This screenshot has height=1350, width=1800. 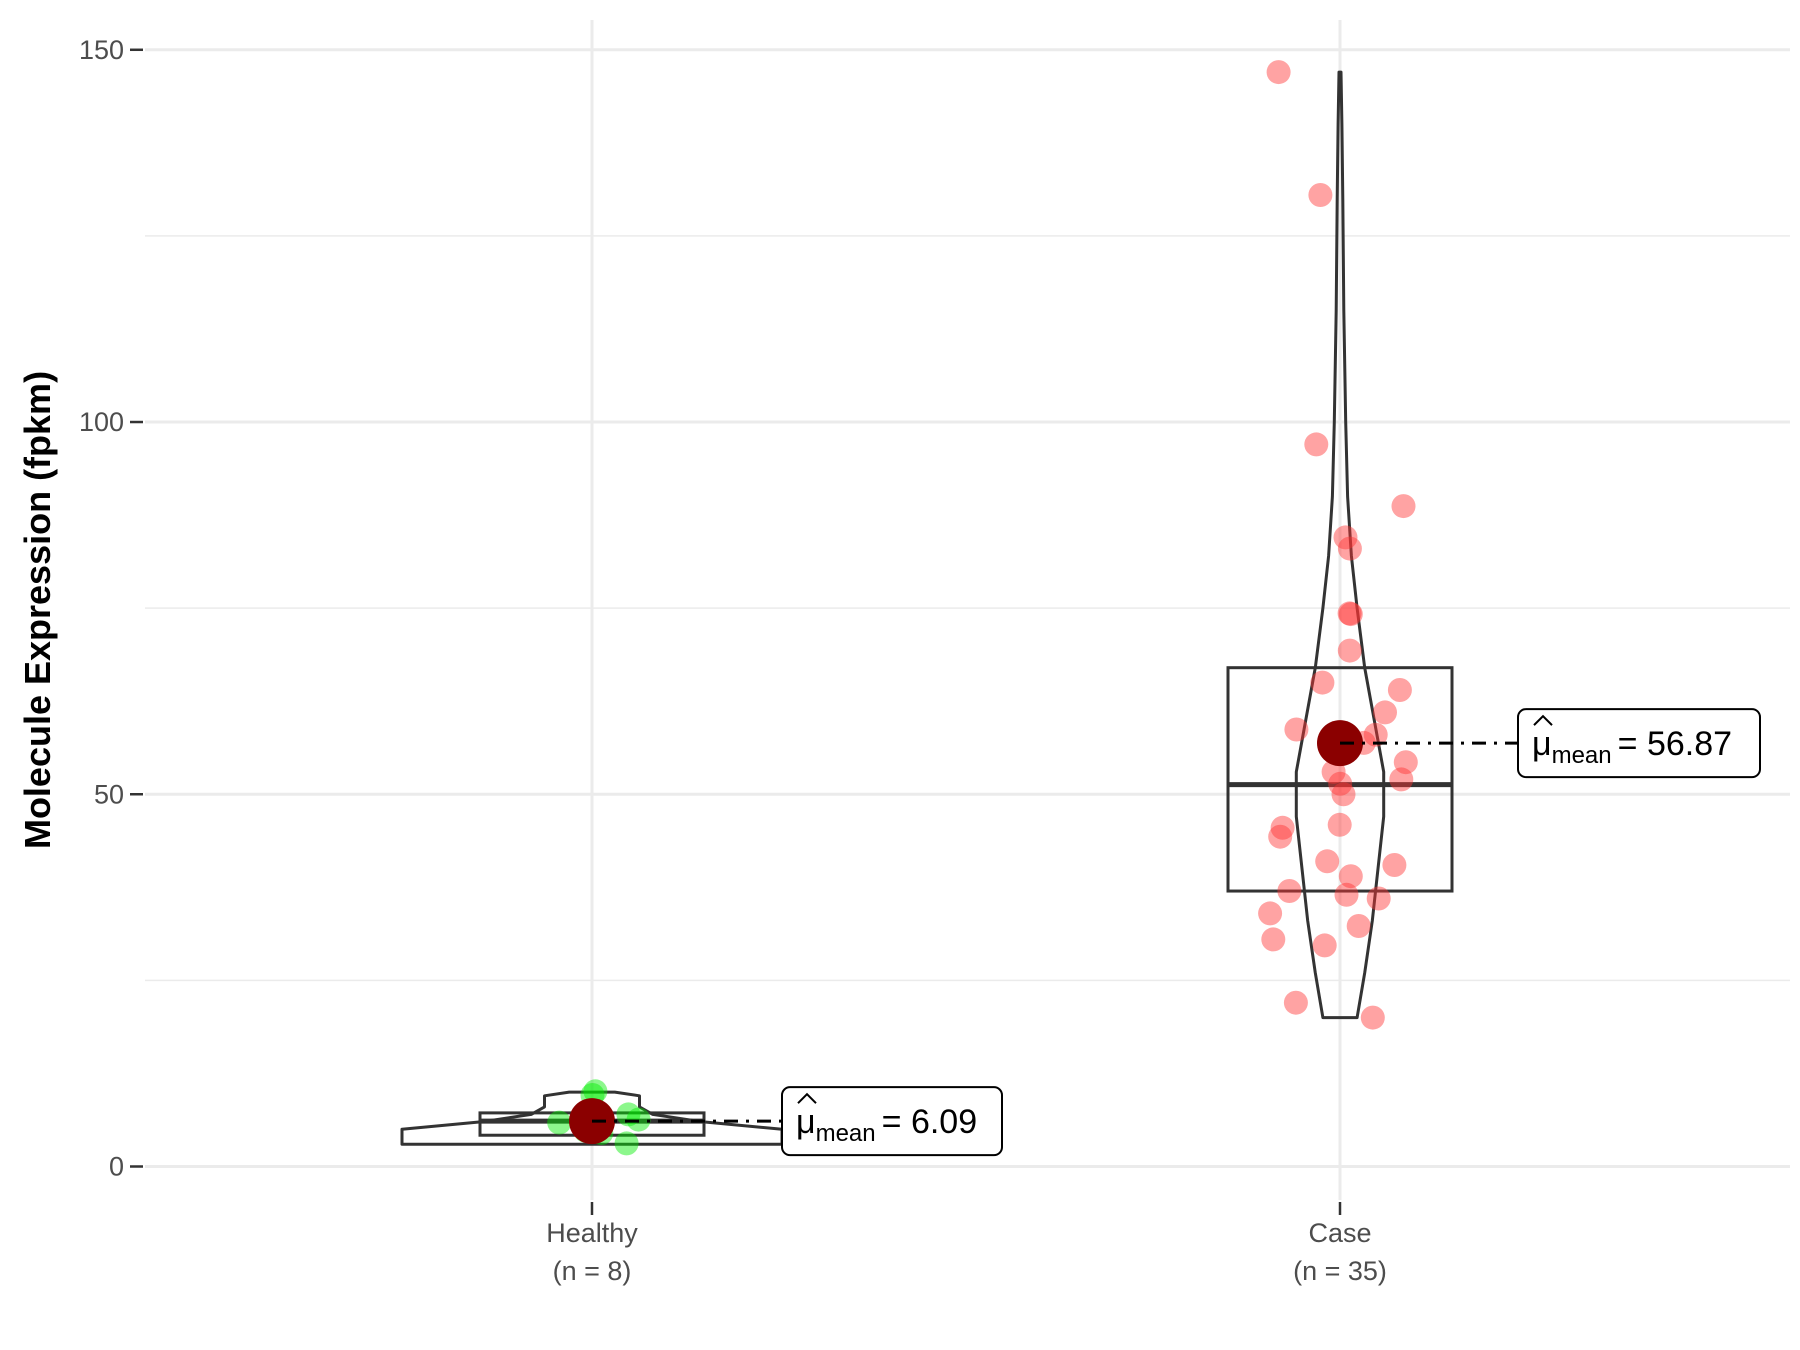 What do you see at coordinates (101, 50) in the screenshot?
I see `y-tick-label: 150` at bounding box center [101, 50].